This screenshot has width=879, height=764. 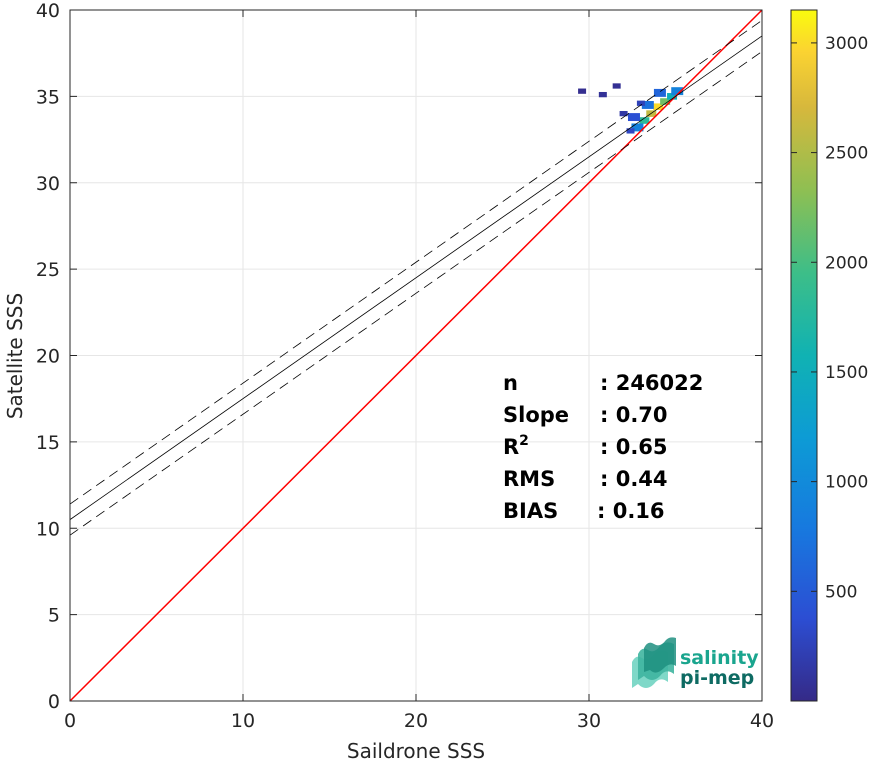 What do you see at coordinates (416, 751) in the screenshot?
I see `x-axis-title: Saildrone SSS` at bounding box center [416, 751].